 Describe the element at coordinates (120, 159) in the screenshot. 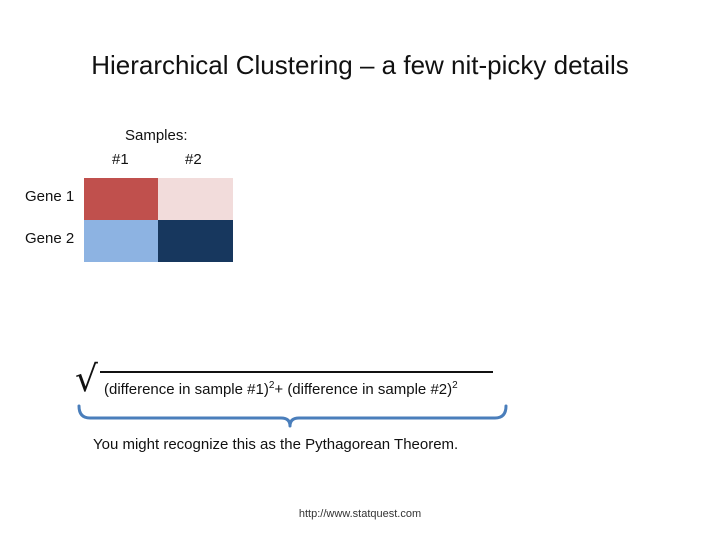

I see `sample-1-label: #1` at that location.